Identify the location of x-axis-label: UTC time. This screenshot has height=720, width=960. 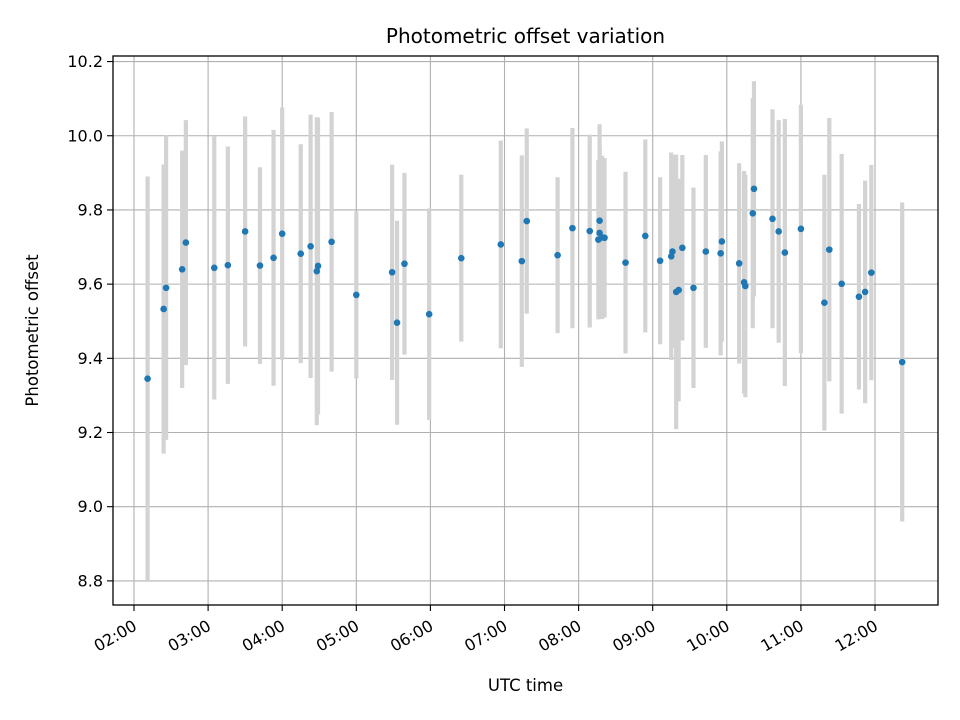
(525, 685).